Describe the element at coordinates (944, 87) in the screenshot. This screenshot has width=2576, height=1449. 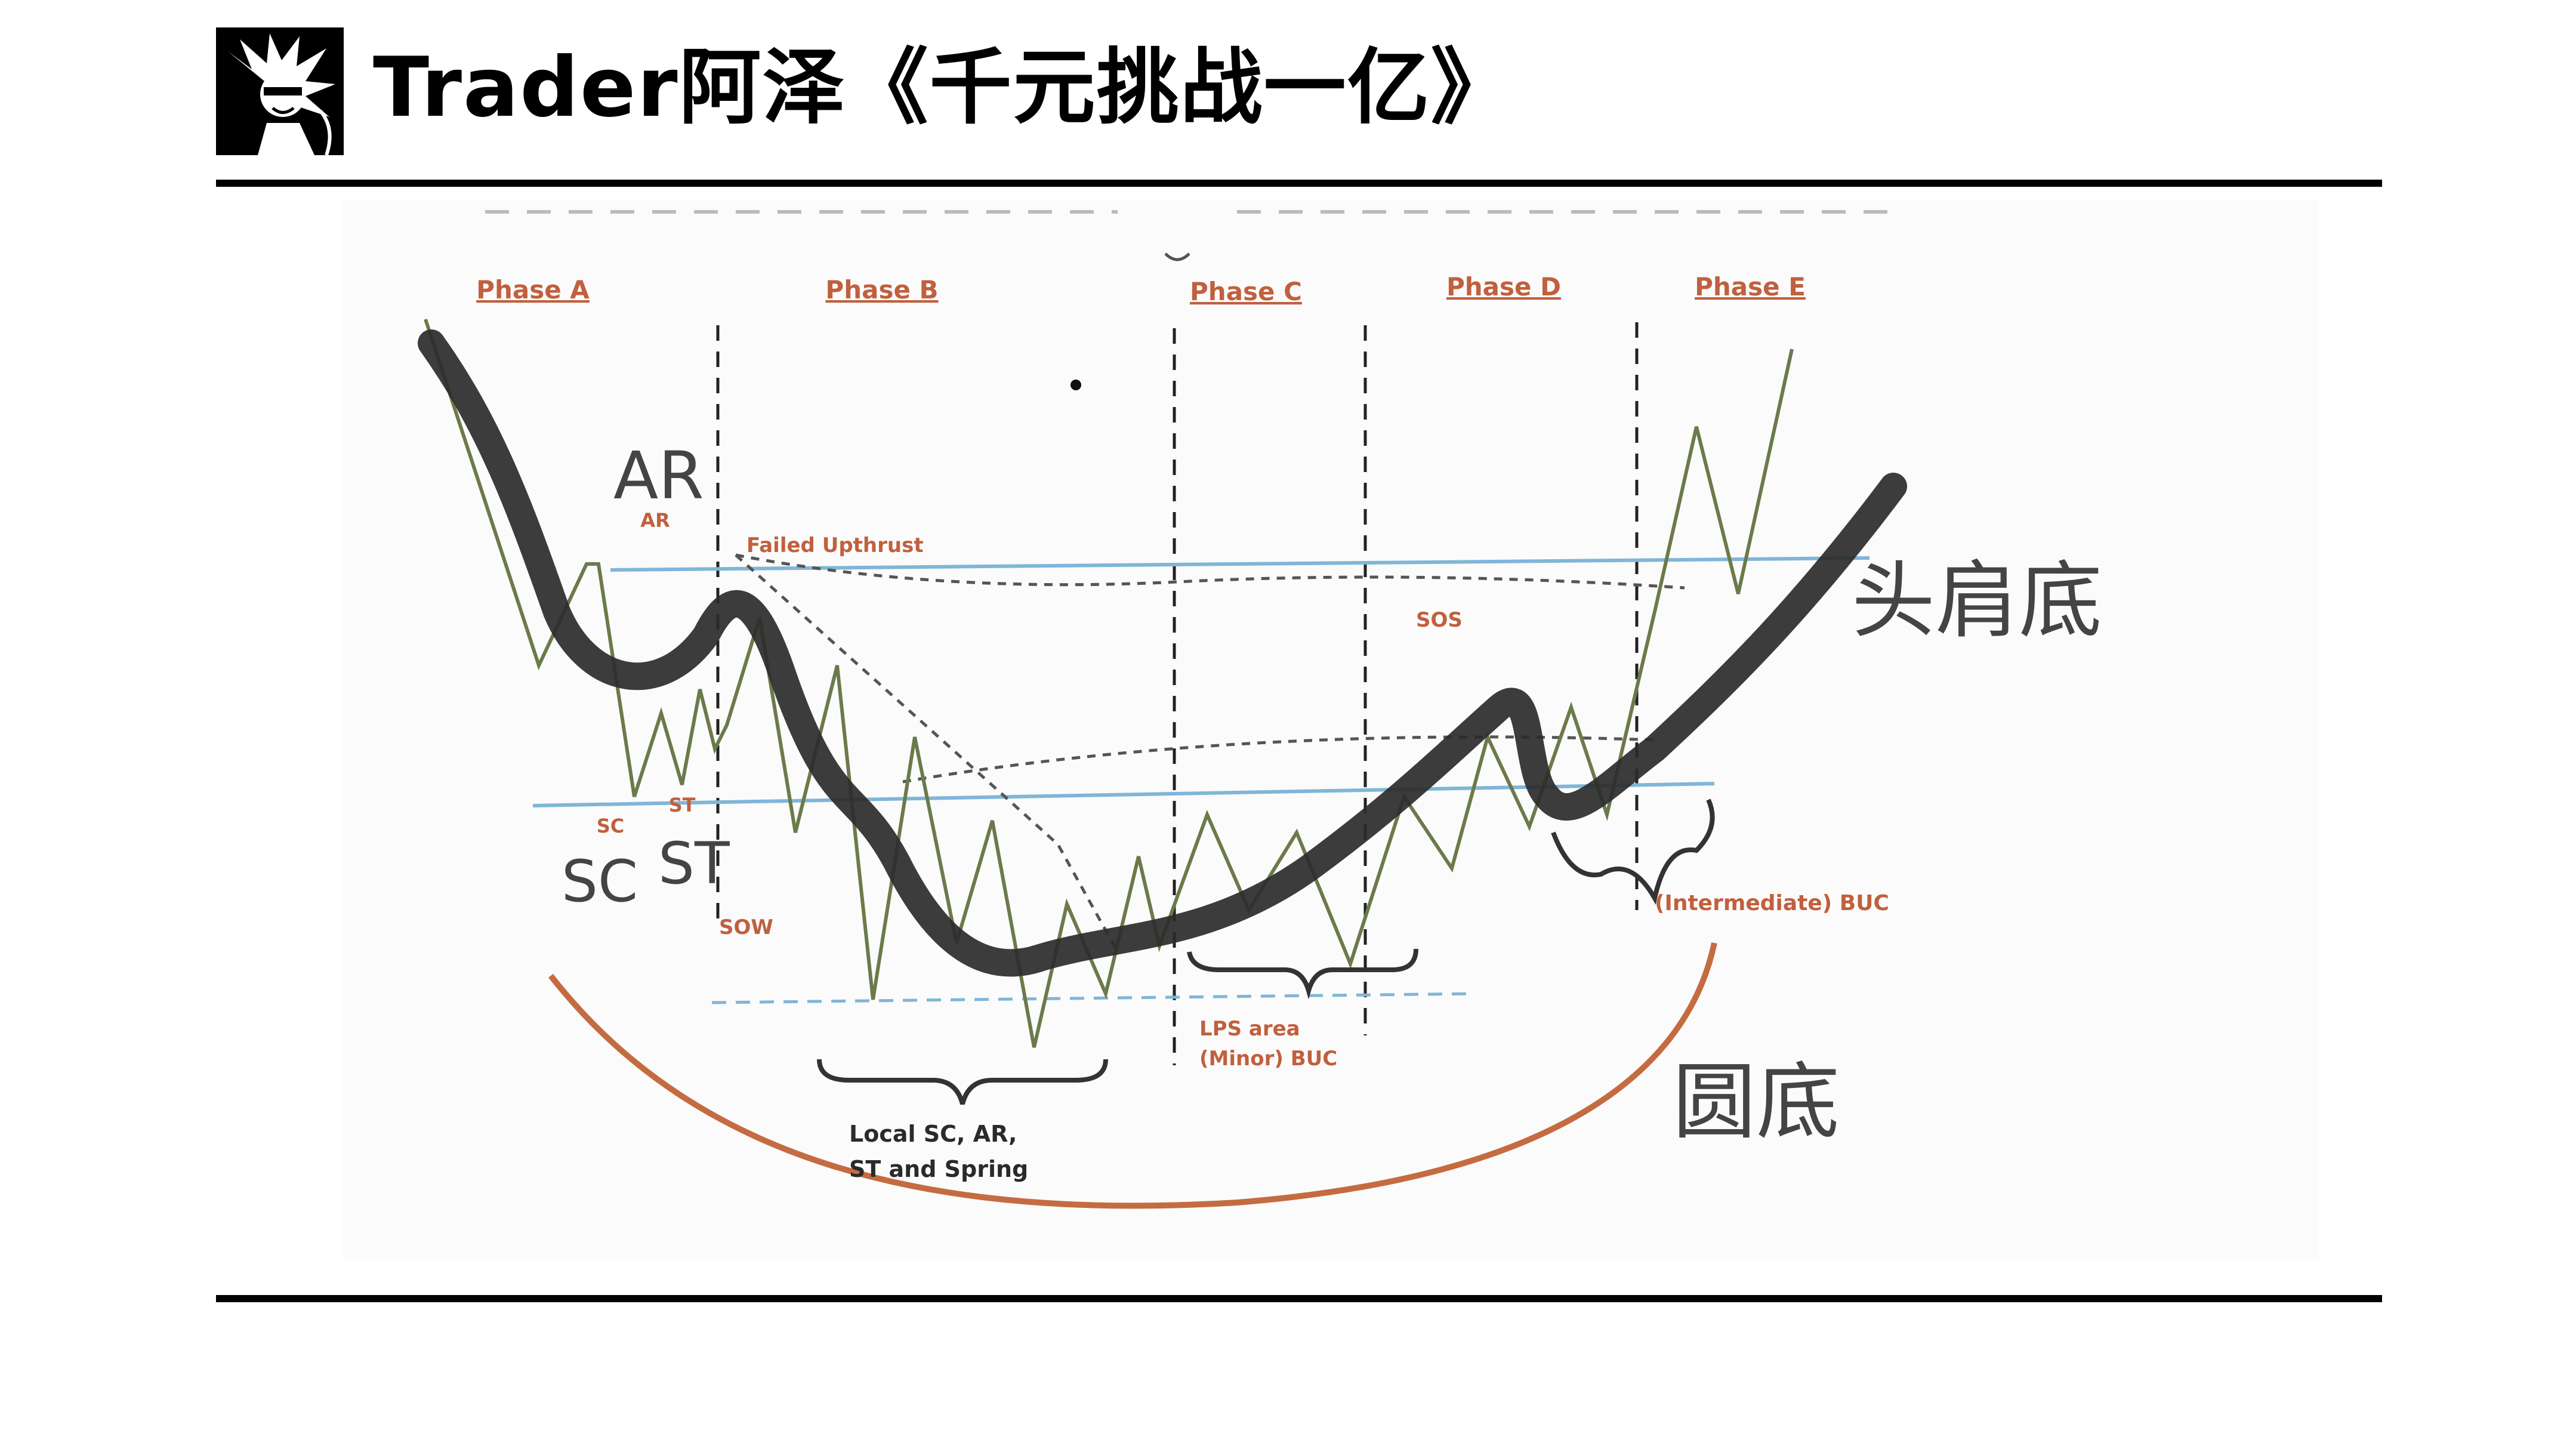
I see `page-title: Trader阿泽《千元挑战一亿》` at that location.